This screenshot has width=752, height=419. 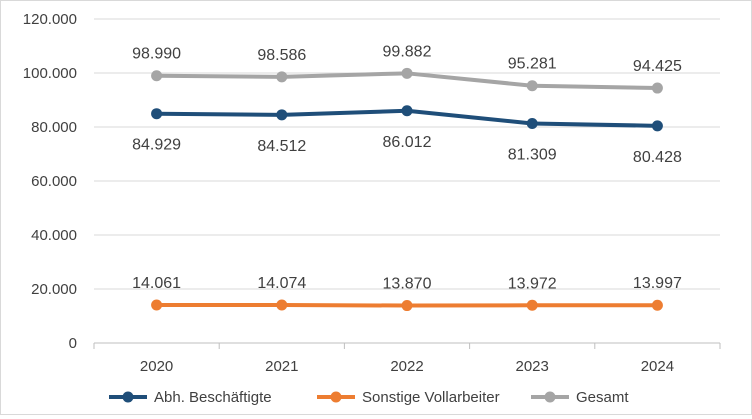 What do you see at coordinates (431, 397) in the screenshot?
I see `legend-label: Sonstige Vollarbeiter` at bounding box center [431, 397].